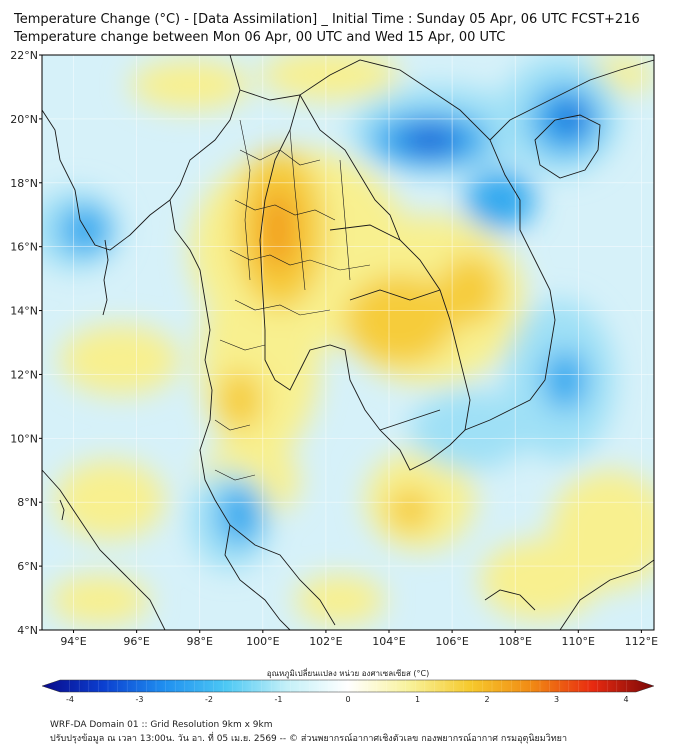 This screenshot has width=676, height=756. Describe the element at coordinates (388, 641) in the screenshot. I see `lon-tick-label: 104°E` at that location.